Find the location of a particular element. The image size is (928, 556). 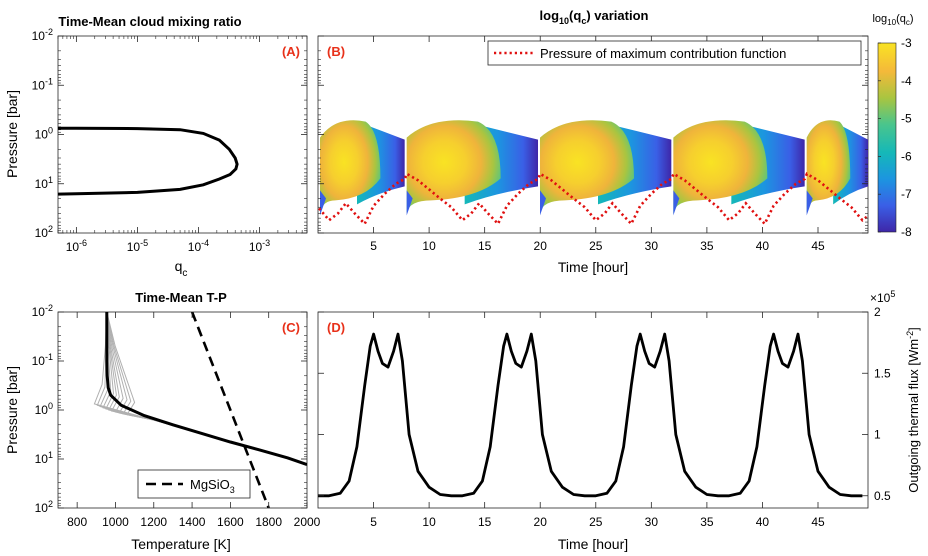

panel-a-ticks: 10⁻² 10⁻¹ 10⁰ 10¹ 10² 10⁻⁶ 10⁻⁵ 10⁻⁴ 10⁻³ is located at coordinates (170, 140).